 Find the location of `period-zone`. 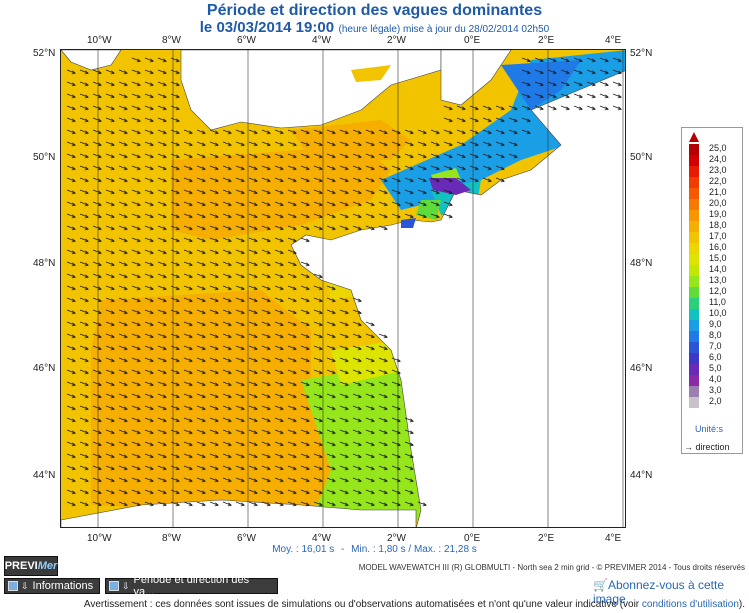

period-zone is located at coordinates (368, 362).